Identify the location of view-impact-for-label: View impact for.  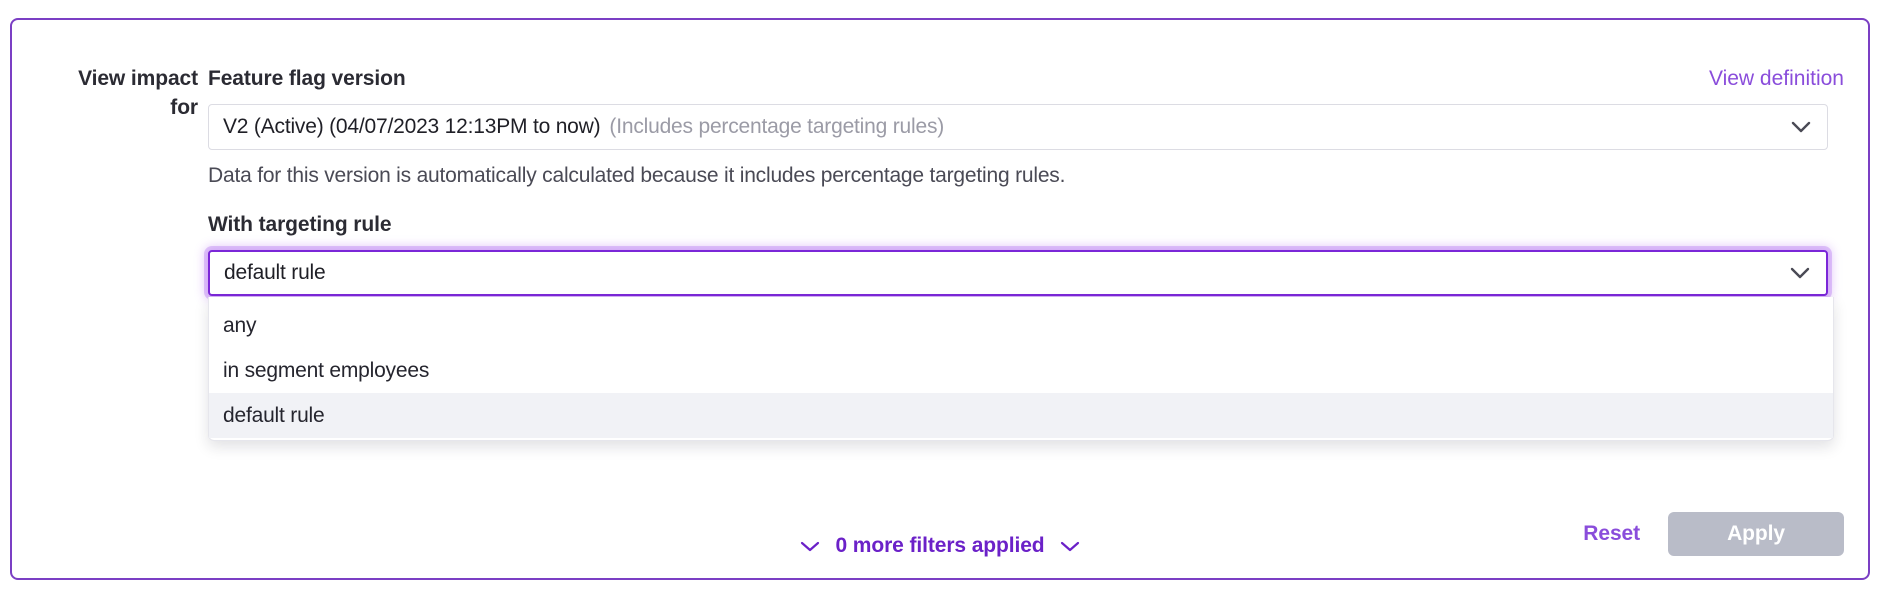
(138, 93).